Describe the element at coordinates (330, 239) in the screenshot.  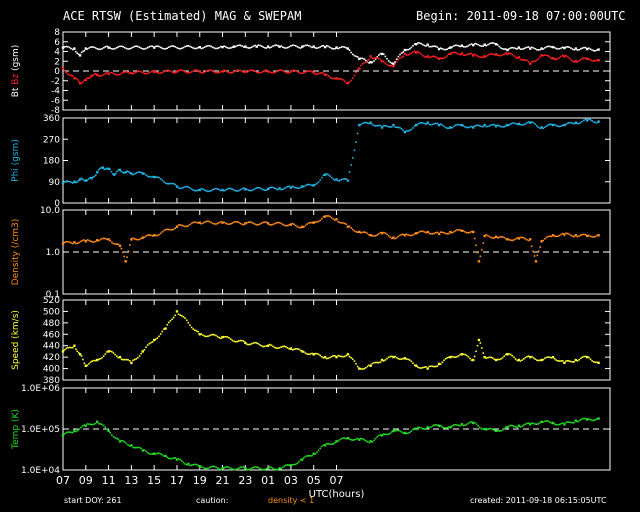
I see `series-Density` at that location.